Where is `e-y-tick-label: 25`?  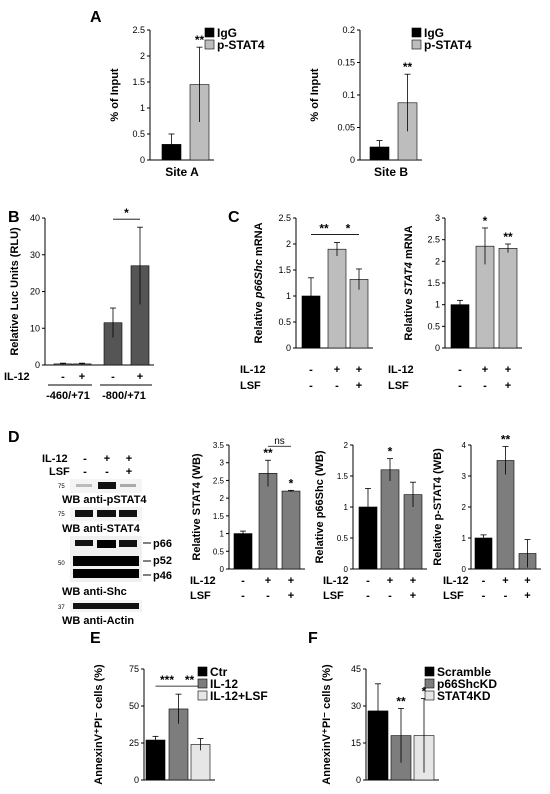 e-y-tick-label: 25 is located at coordinates (134, 743).